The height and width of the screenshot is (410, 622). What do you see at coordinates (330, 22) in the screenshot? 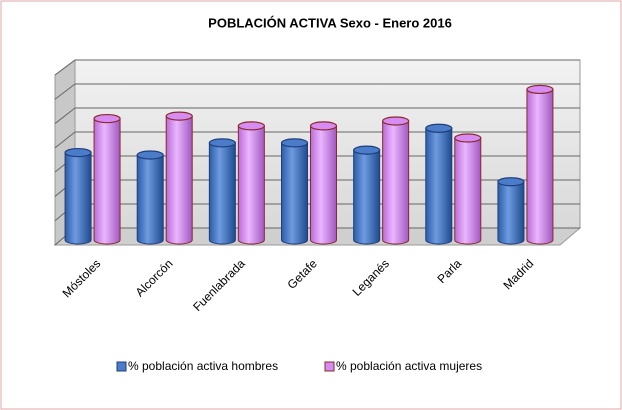
I see `chart-title: POBLACIÓN ACTIVA Sexo - Enero 2016` at bounding box center [330, 22].